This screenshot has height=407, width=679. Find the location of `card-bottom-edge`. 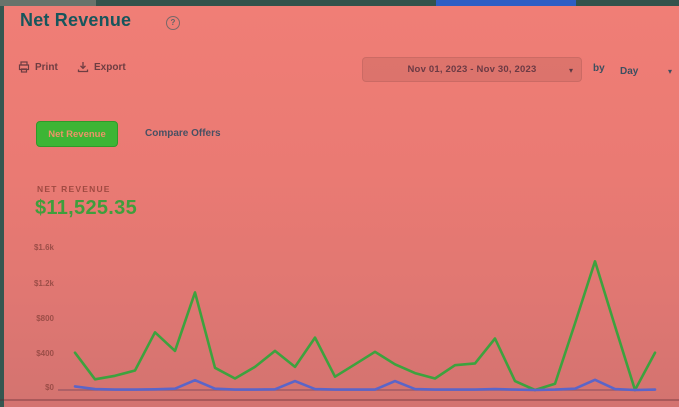

card-bottom-edge is located at coordinates (339, 400).